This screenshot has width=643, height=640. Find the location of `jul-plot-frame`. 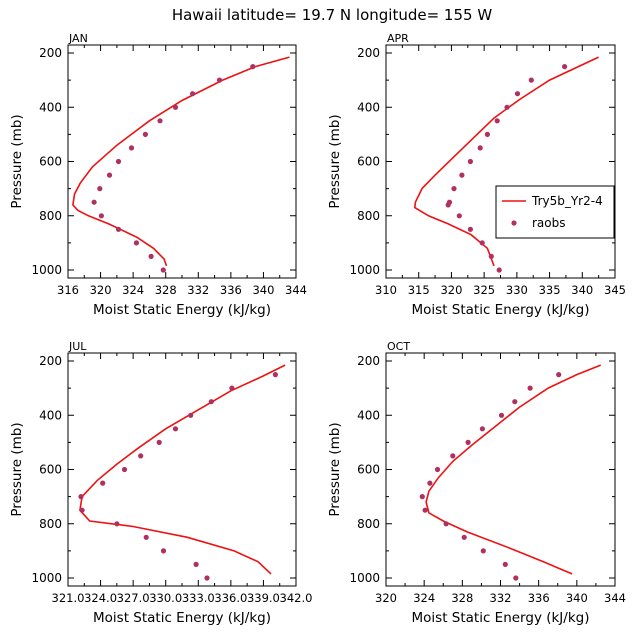

jul-plot-frame is located at coordinates (182, 469).